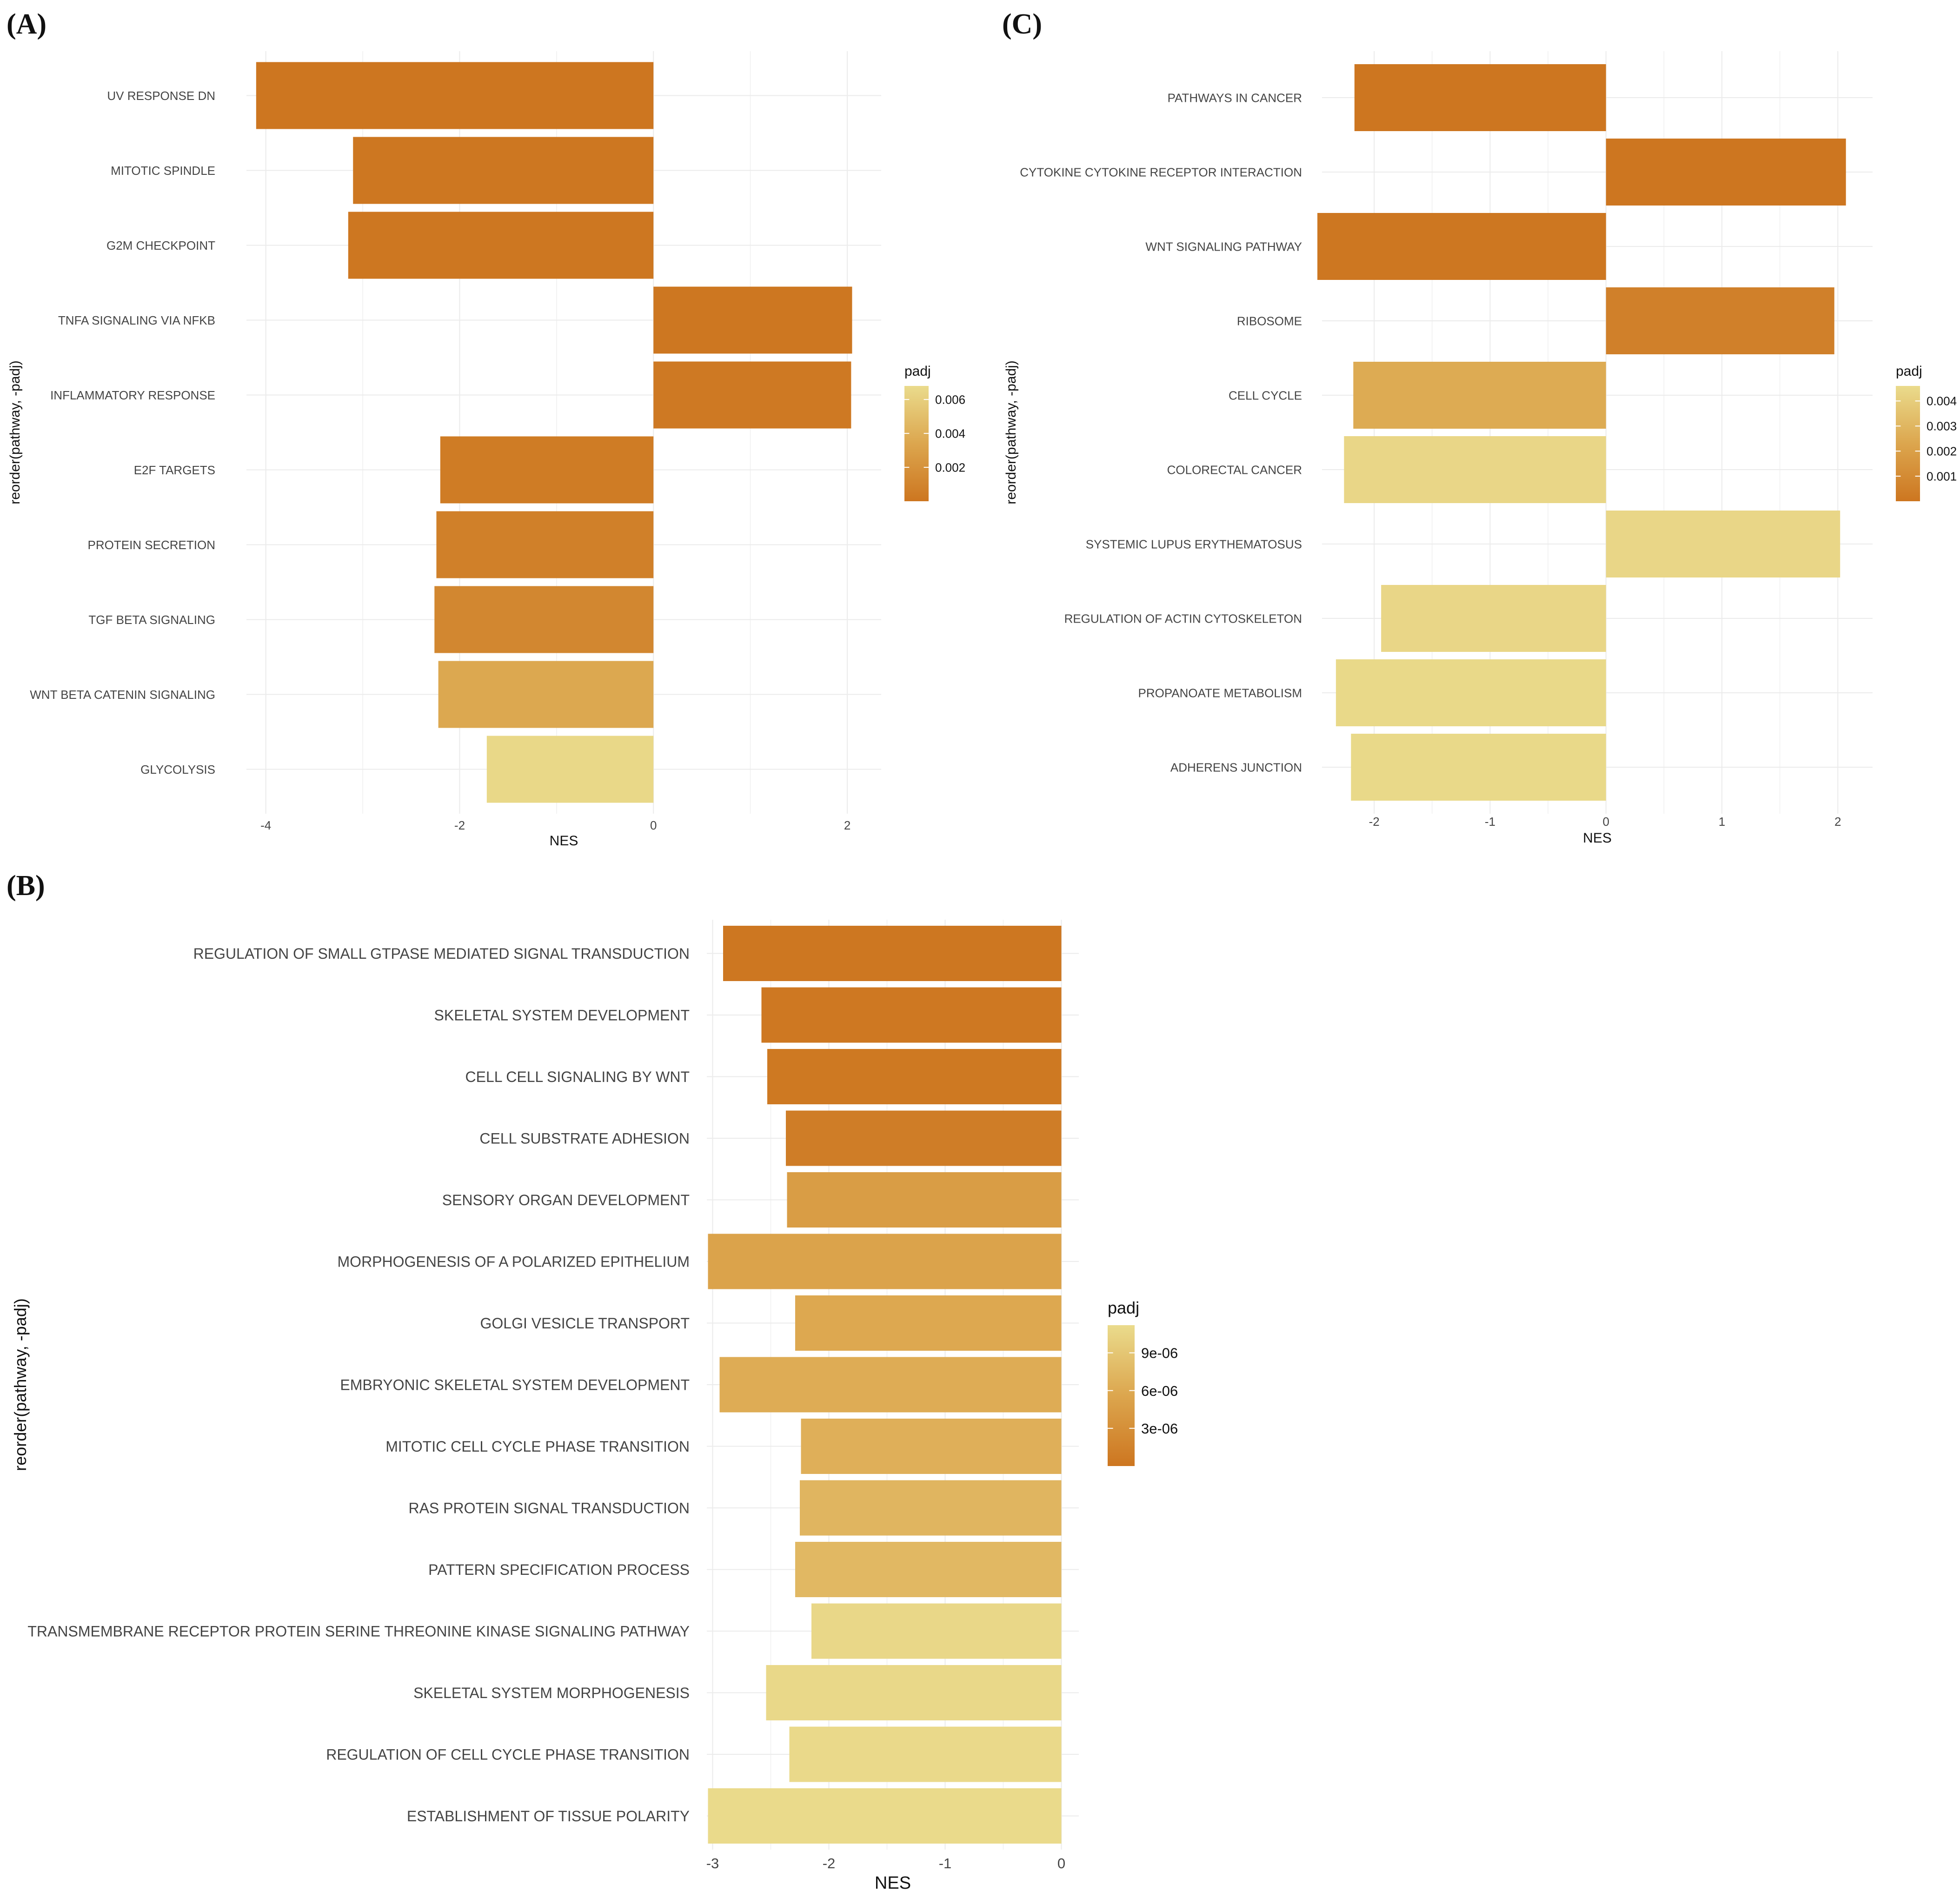  What do you see at coordinates (26, 886) in the screenshot?
I see `panel-label: (B)` at bounding box center [26, 886].